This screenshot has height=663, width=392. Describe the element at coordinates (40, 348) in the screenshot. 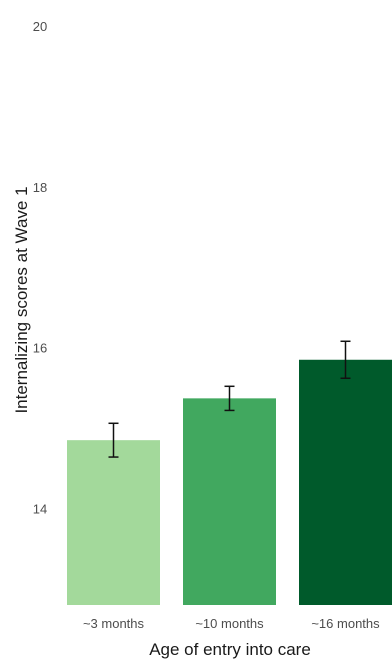

I see `y-tick-label: 16` at that location.